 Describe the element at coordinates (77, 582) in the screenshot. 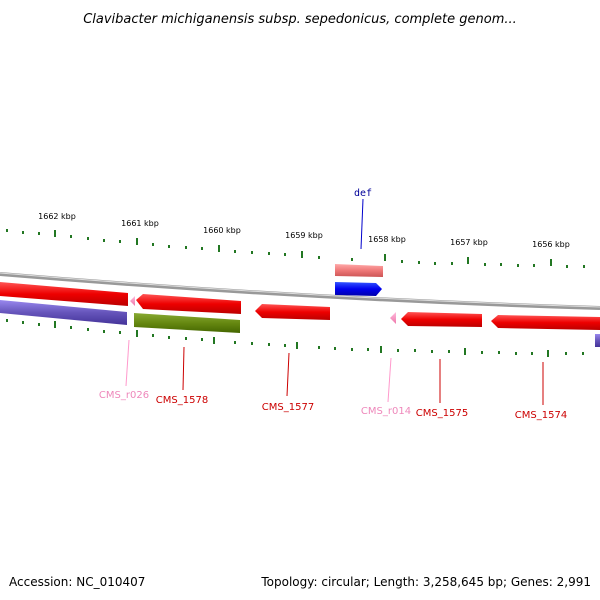

I see `accession-text: Accession: NC_010407` at that location.